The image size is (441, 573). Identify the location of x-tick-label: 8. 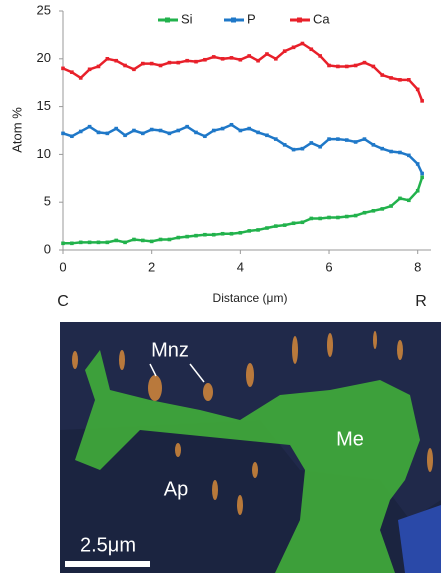
(417, 266).